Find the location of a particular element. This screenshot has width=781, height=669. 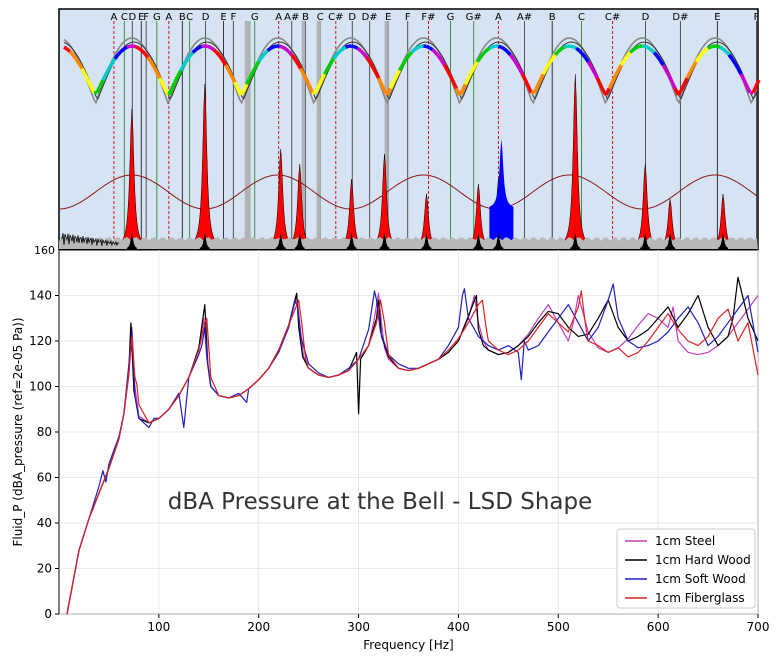

x-tick-label: 300 is located at coordinates (358, 627).